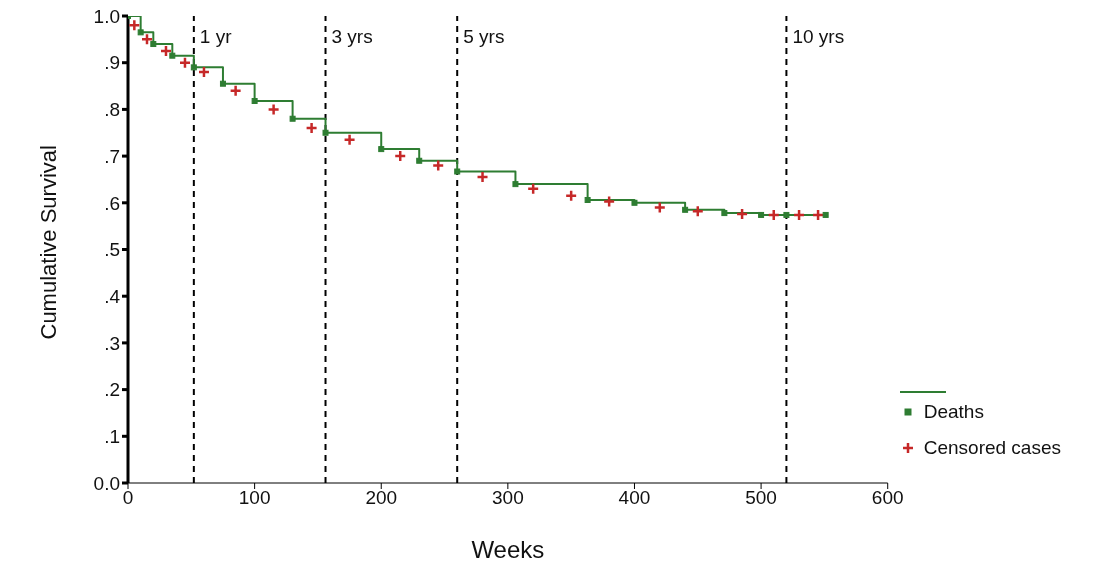  What do you see at coordinates (887, 498) in the screenshot?
I see `x-tick-label: 600` at bounding box center [887, 498].